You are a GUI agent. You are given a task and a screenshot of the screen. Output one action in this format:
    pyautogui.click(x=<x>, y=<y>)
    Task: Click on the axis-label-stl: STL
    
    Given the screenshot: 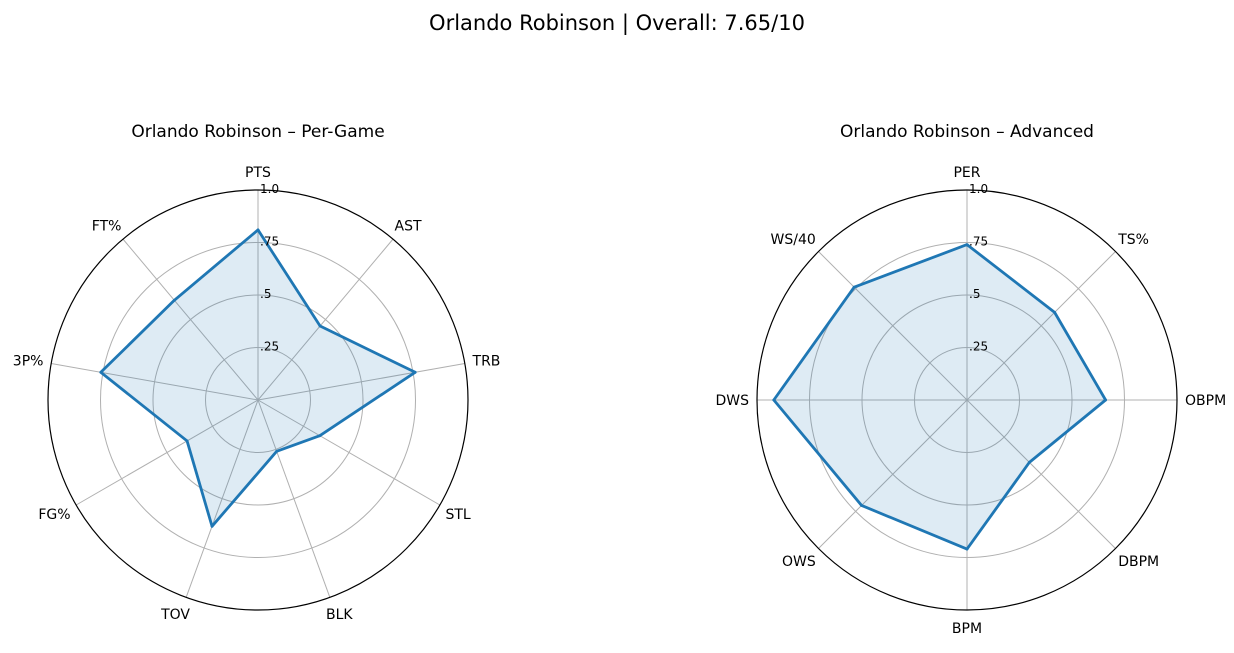 What is the action you would take?
    pyautogui.click(x=457, y=515)
    